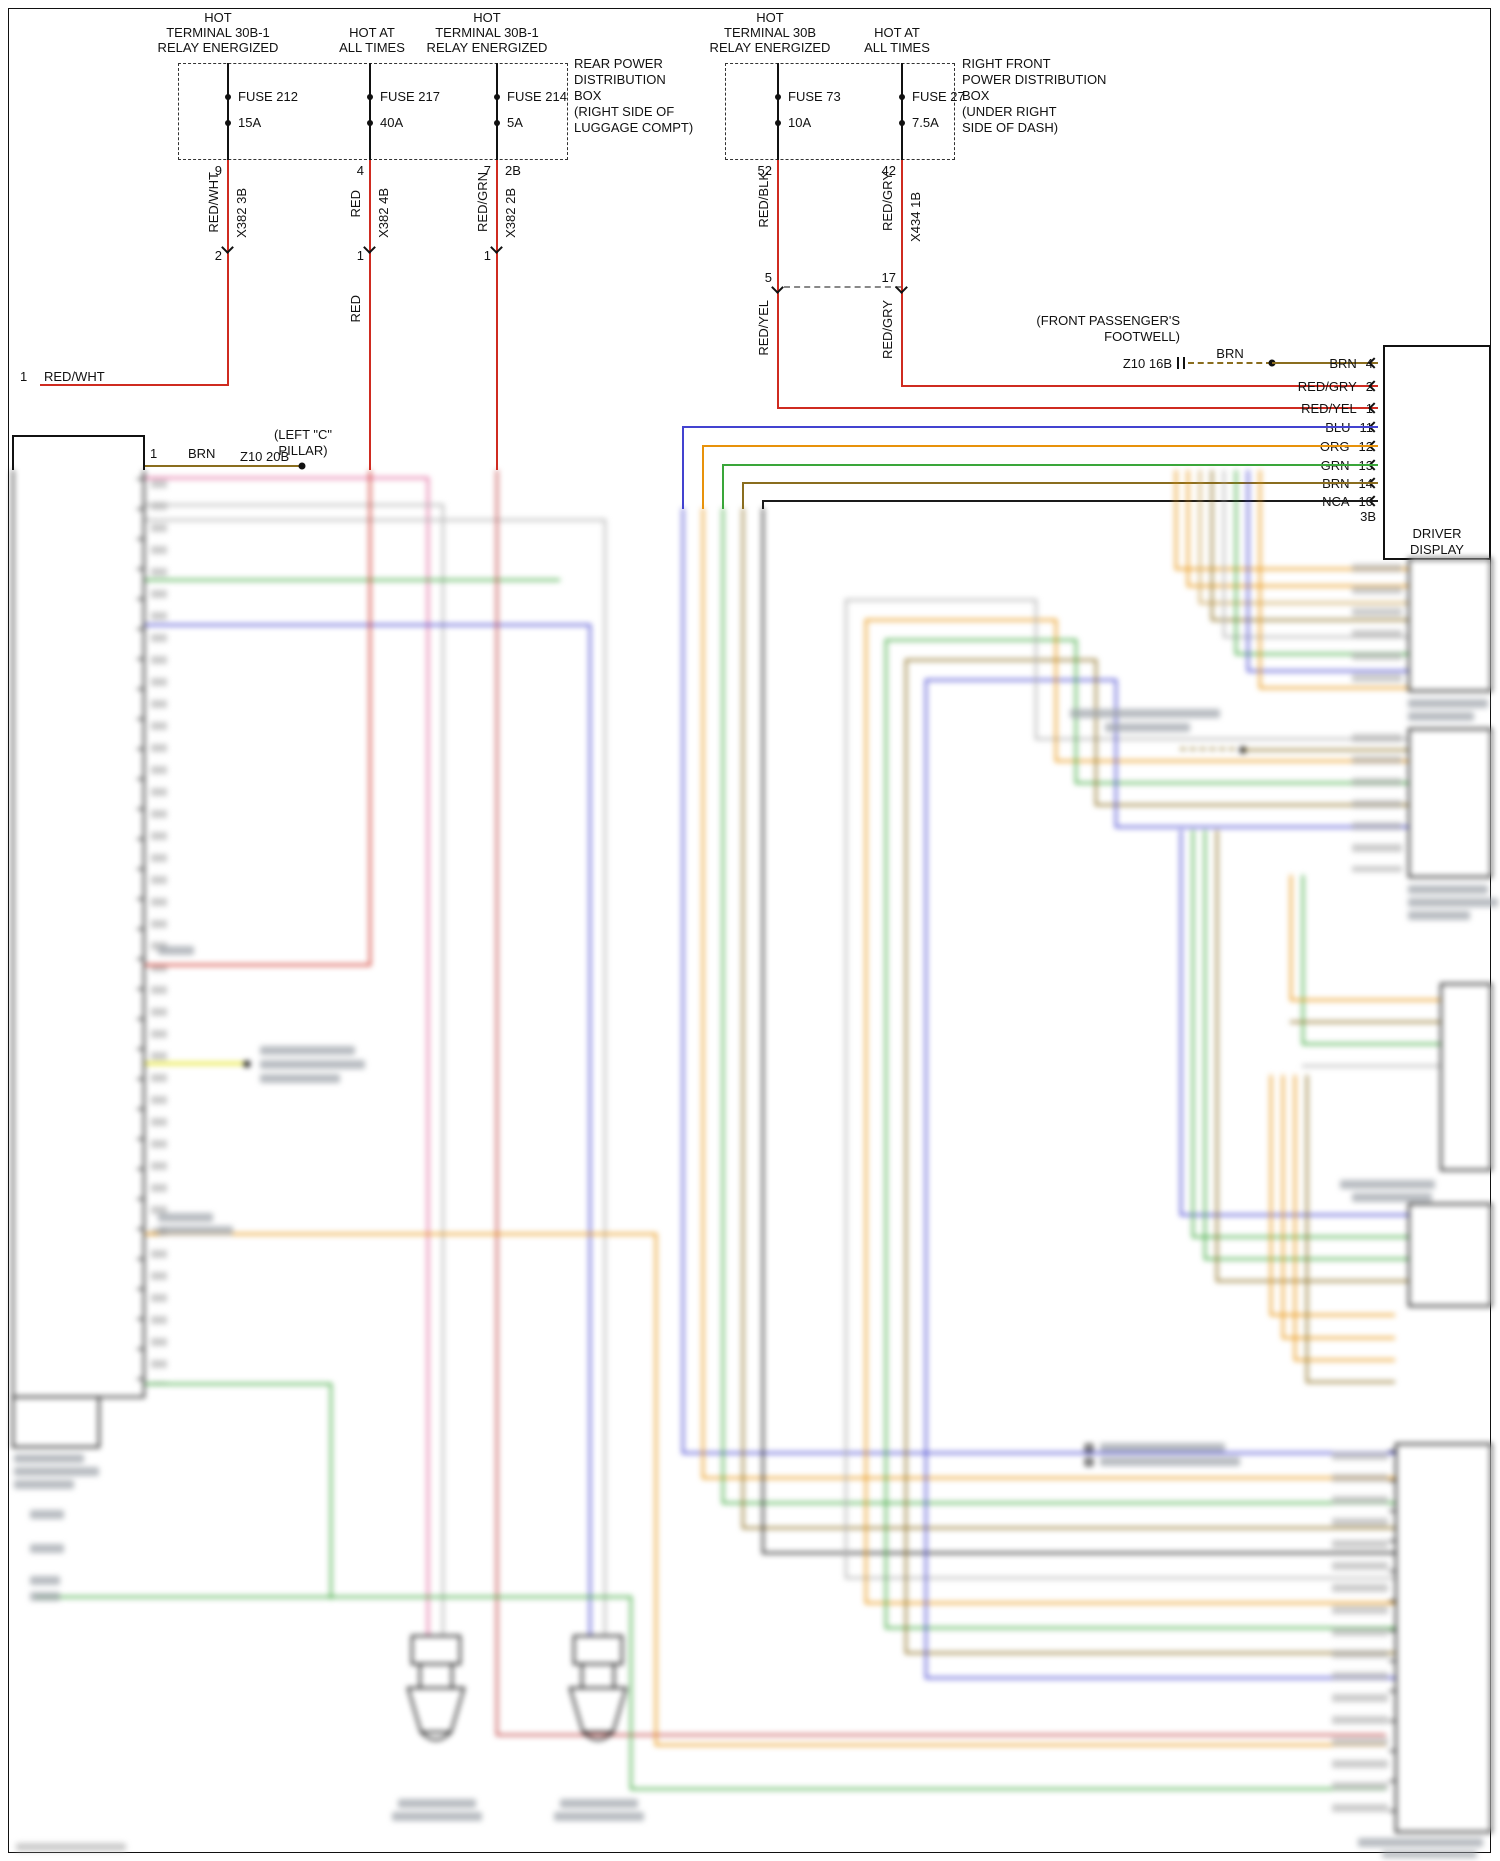  Describe the element at coordinates (218, 170) in the screenshot. I see `pin-number: 9` at that location.